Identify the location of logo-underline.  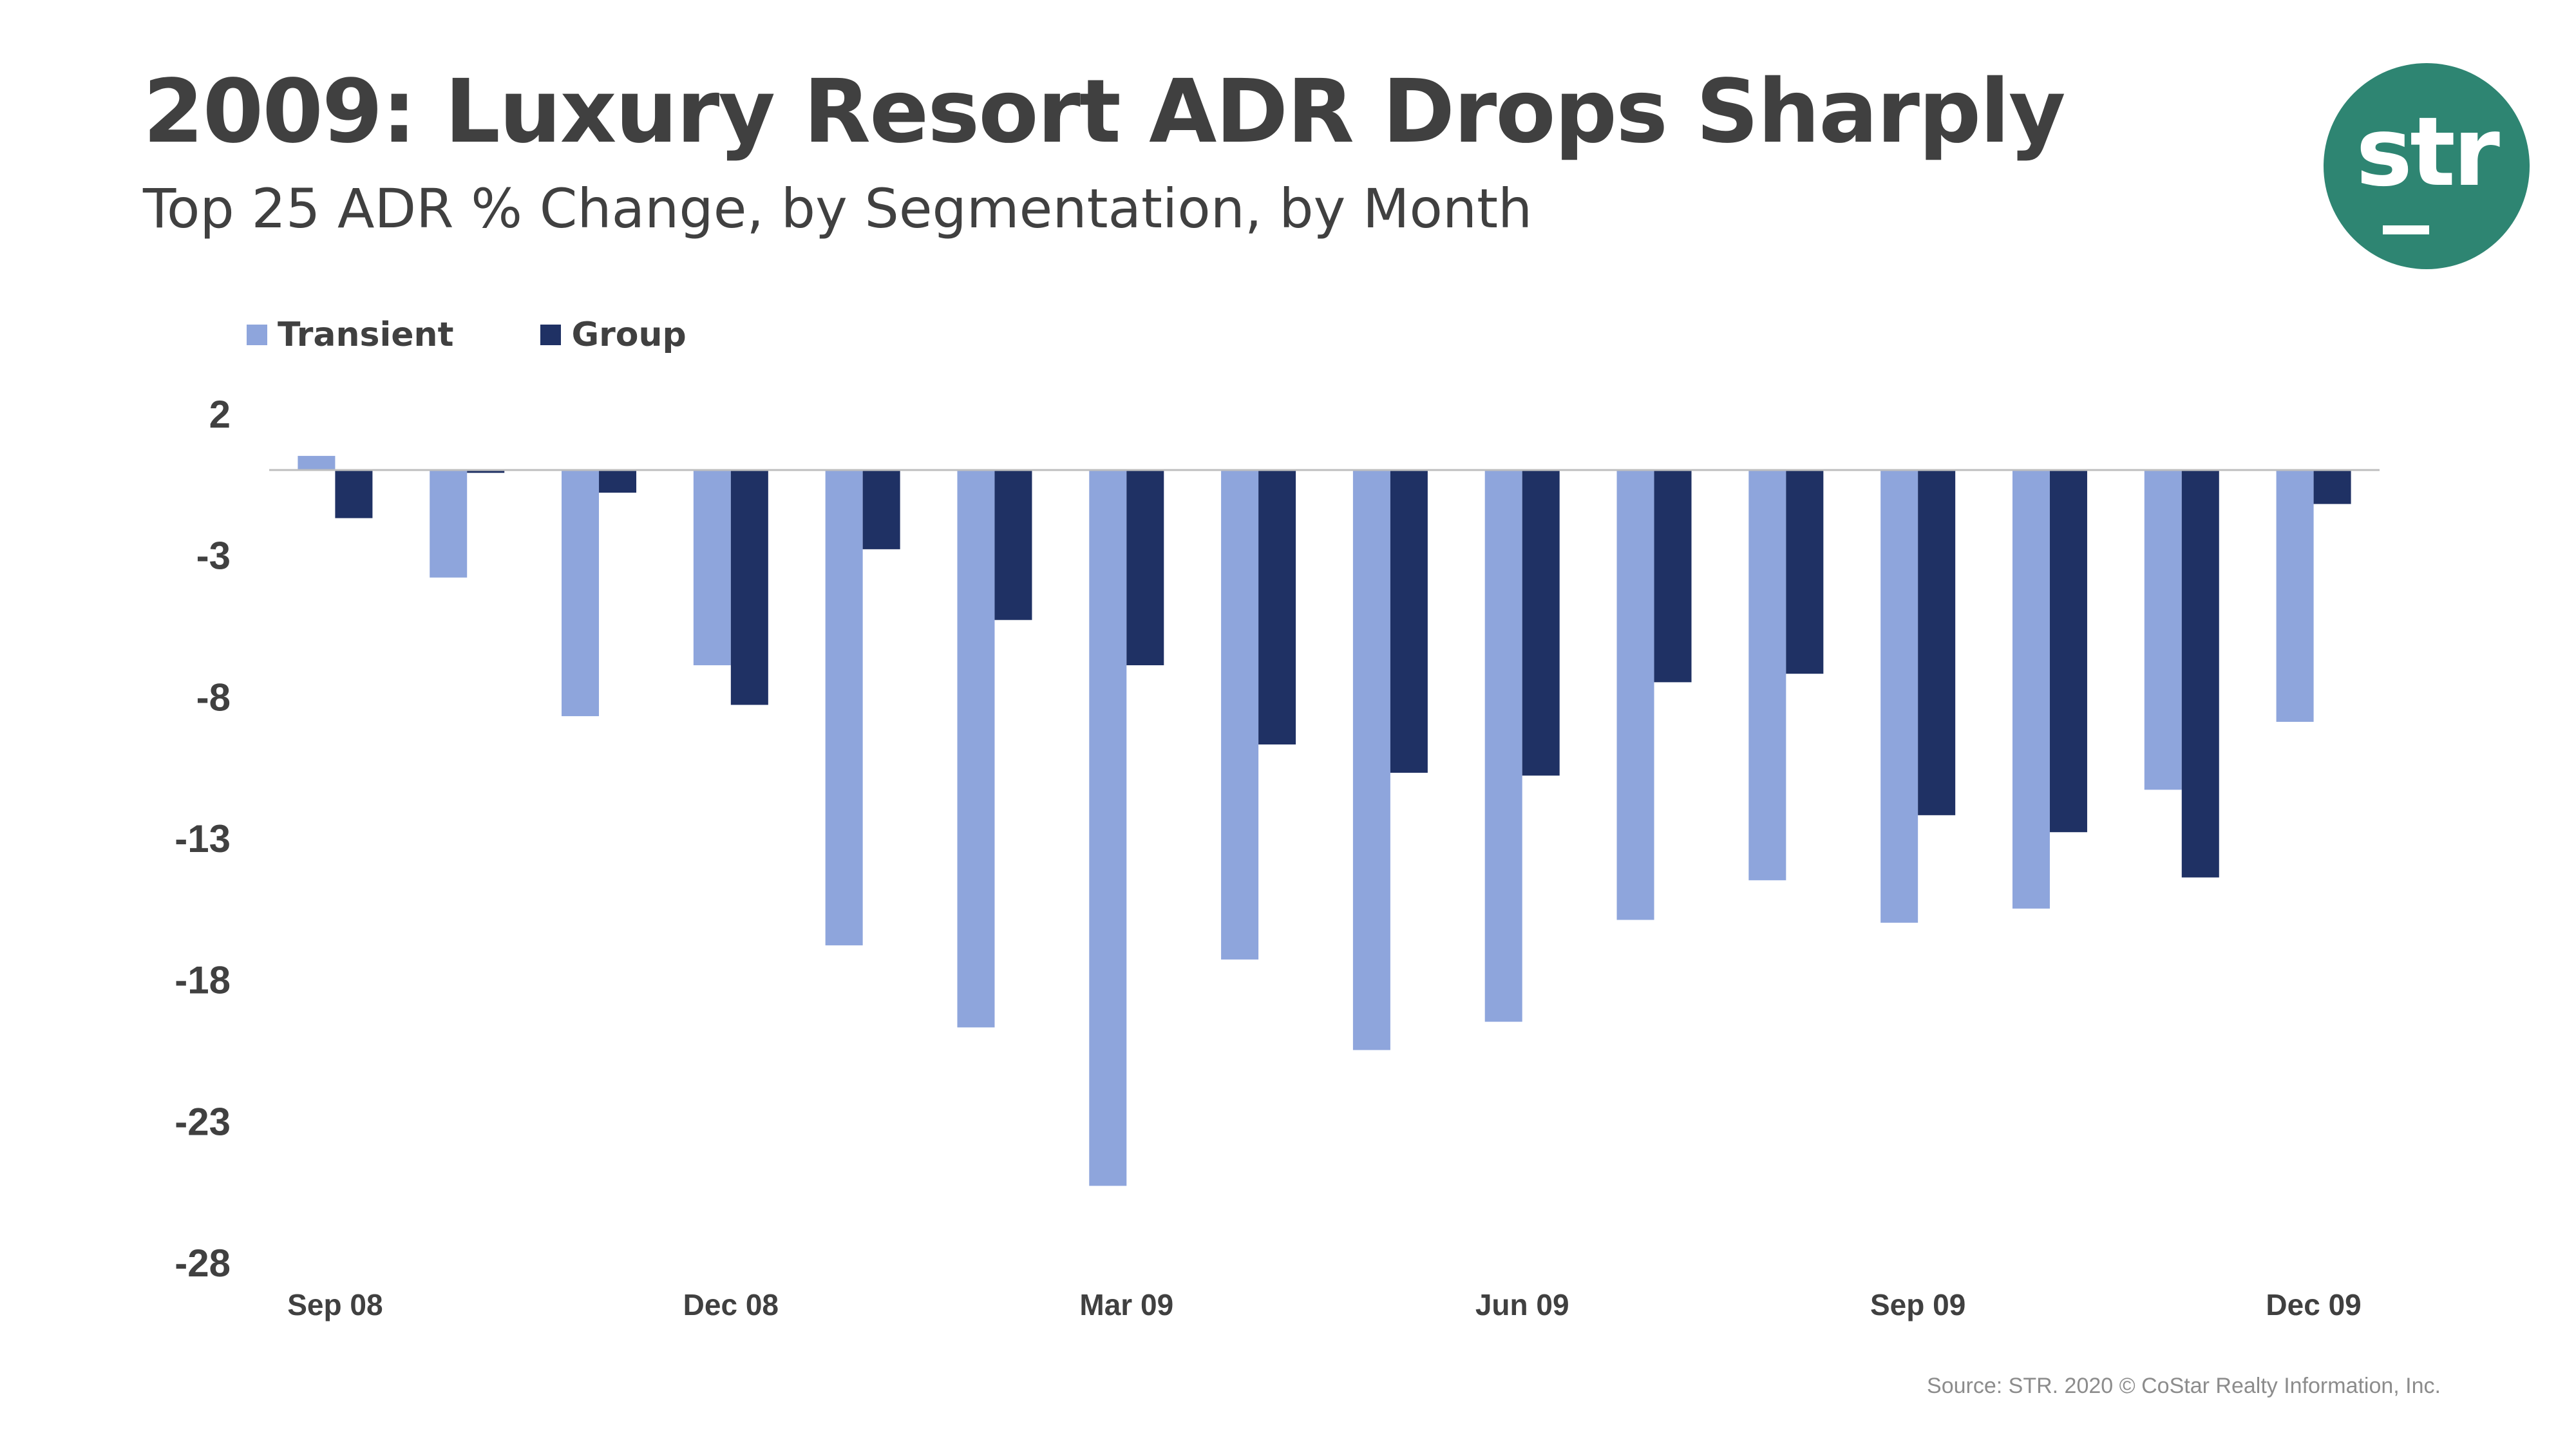
(2406, 230).